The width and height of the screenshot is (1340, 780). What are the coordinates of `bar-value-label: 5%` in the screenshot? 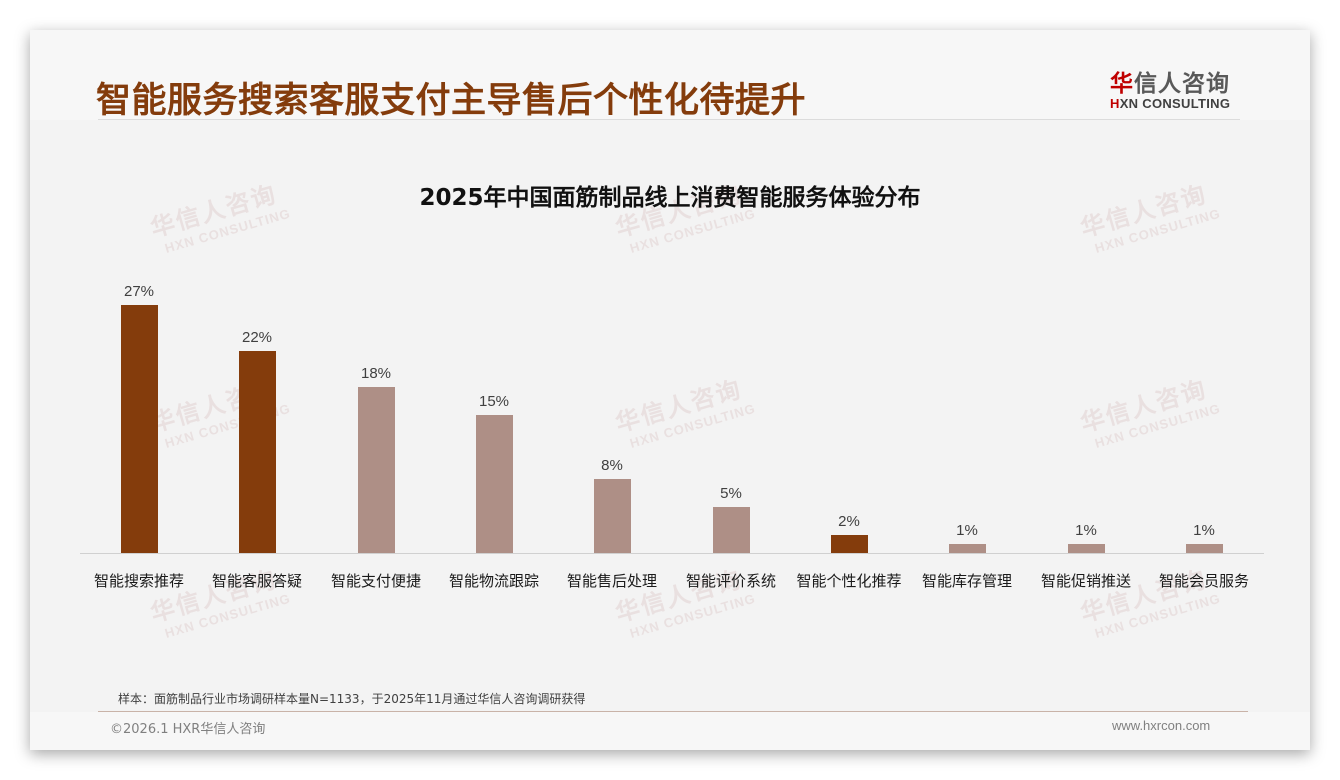 It's located at (731, 493).